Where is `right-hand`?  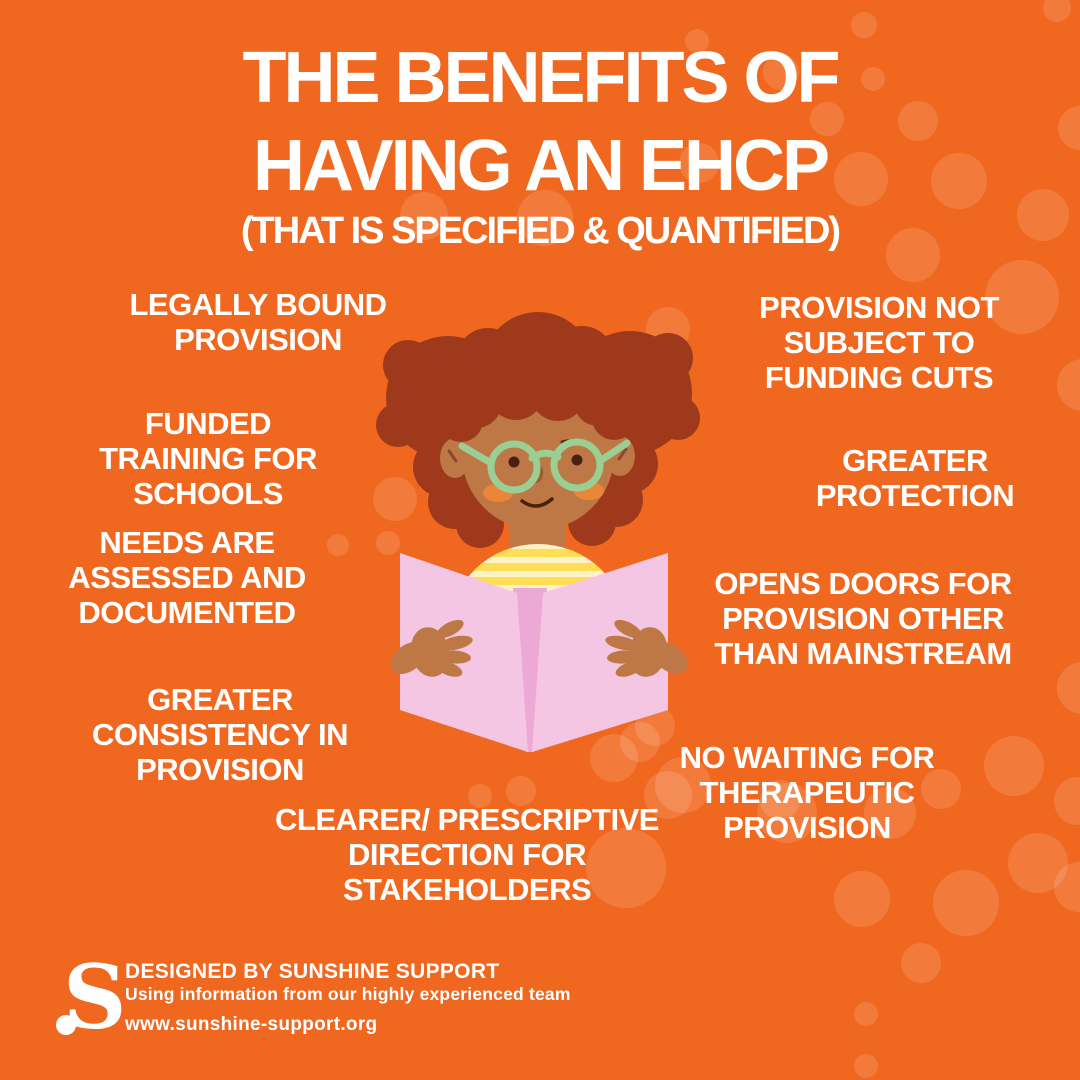
right-hand is located at coordinates (646, 648).